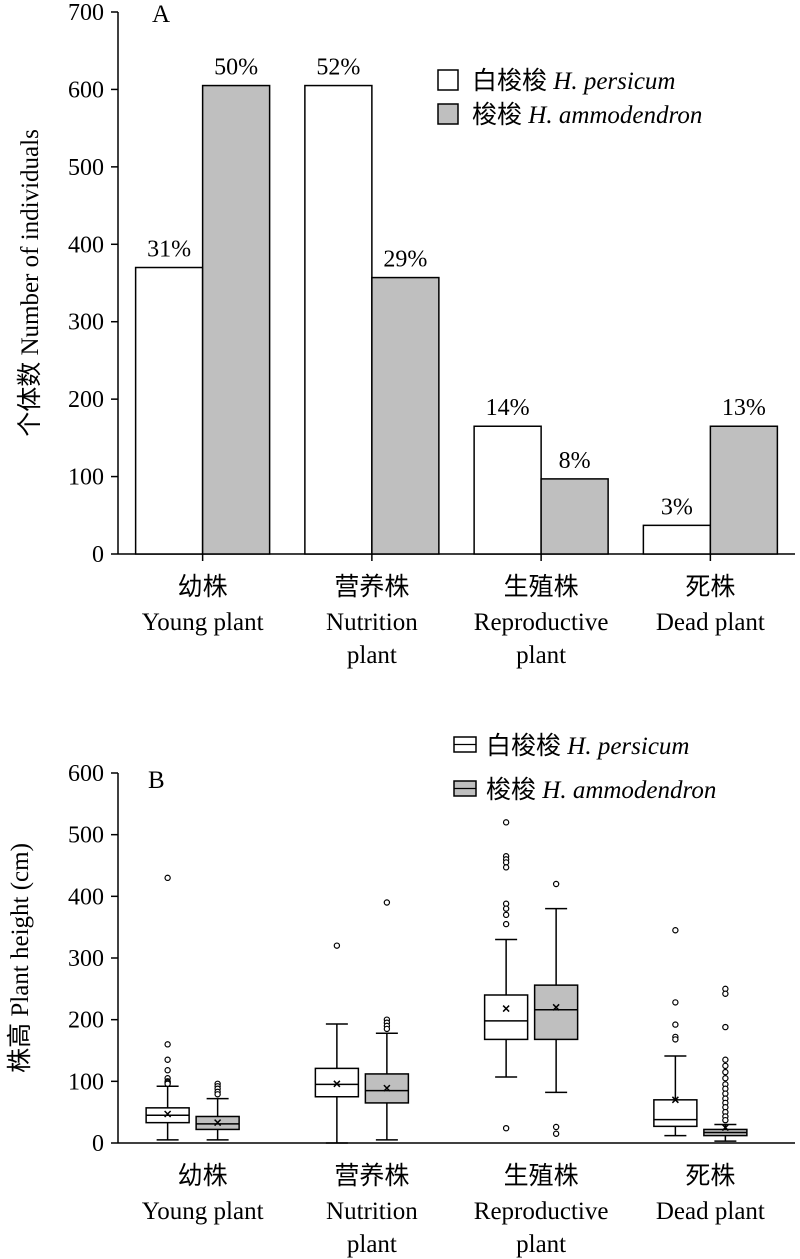 The image size is (800, 1259). I want to click on bar-percent-label: 50%, so click(236, 68).